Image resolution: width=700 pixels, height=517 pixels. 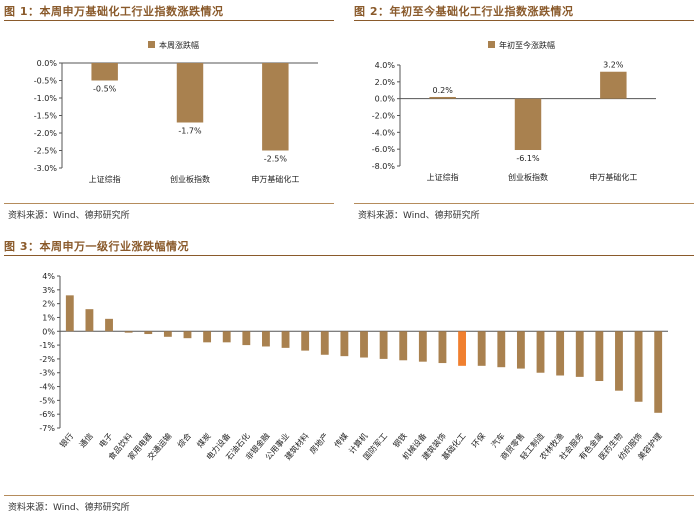 I want to click on bar-计算机, so click(x=364, y=344).